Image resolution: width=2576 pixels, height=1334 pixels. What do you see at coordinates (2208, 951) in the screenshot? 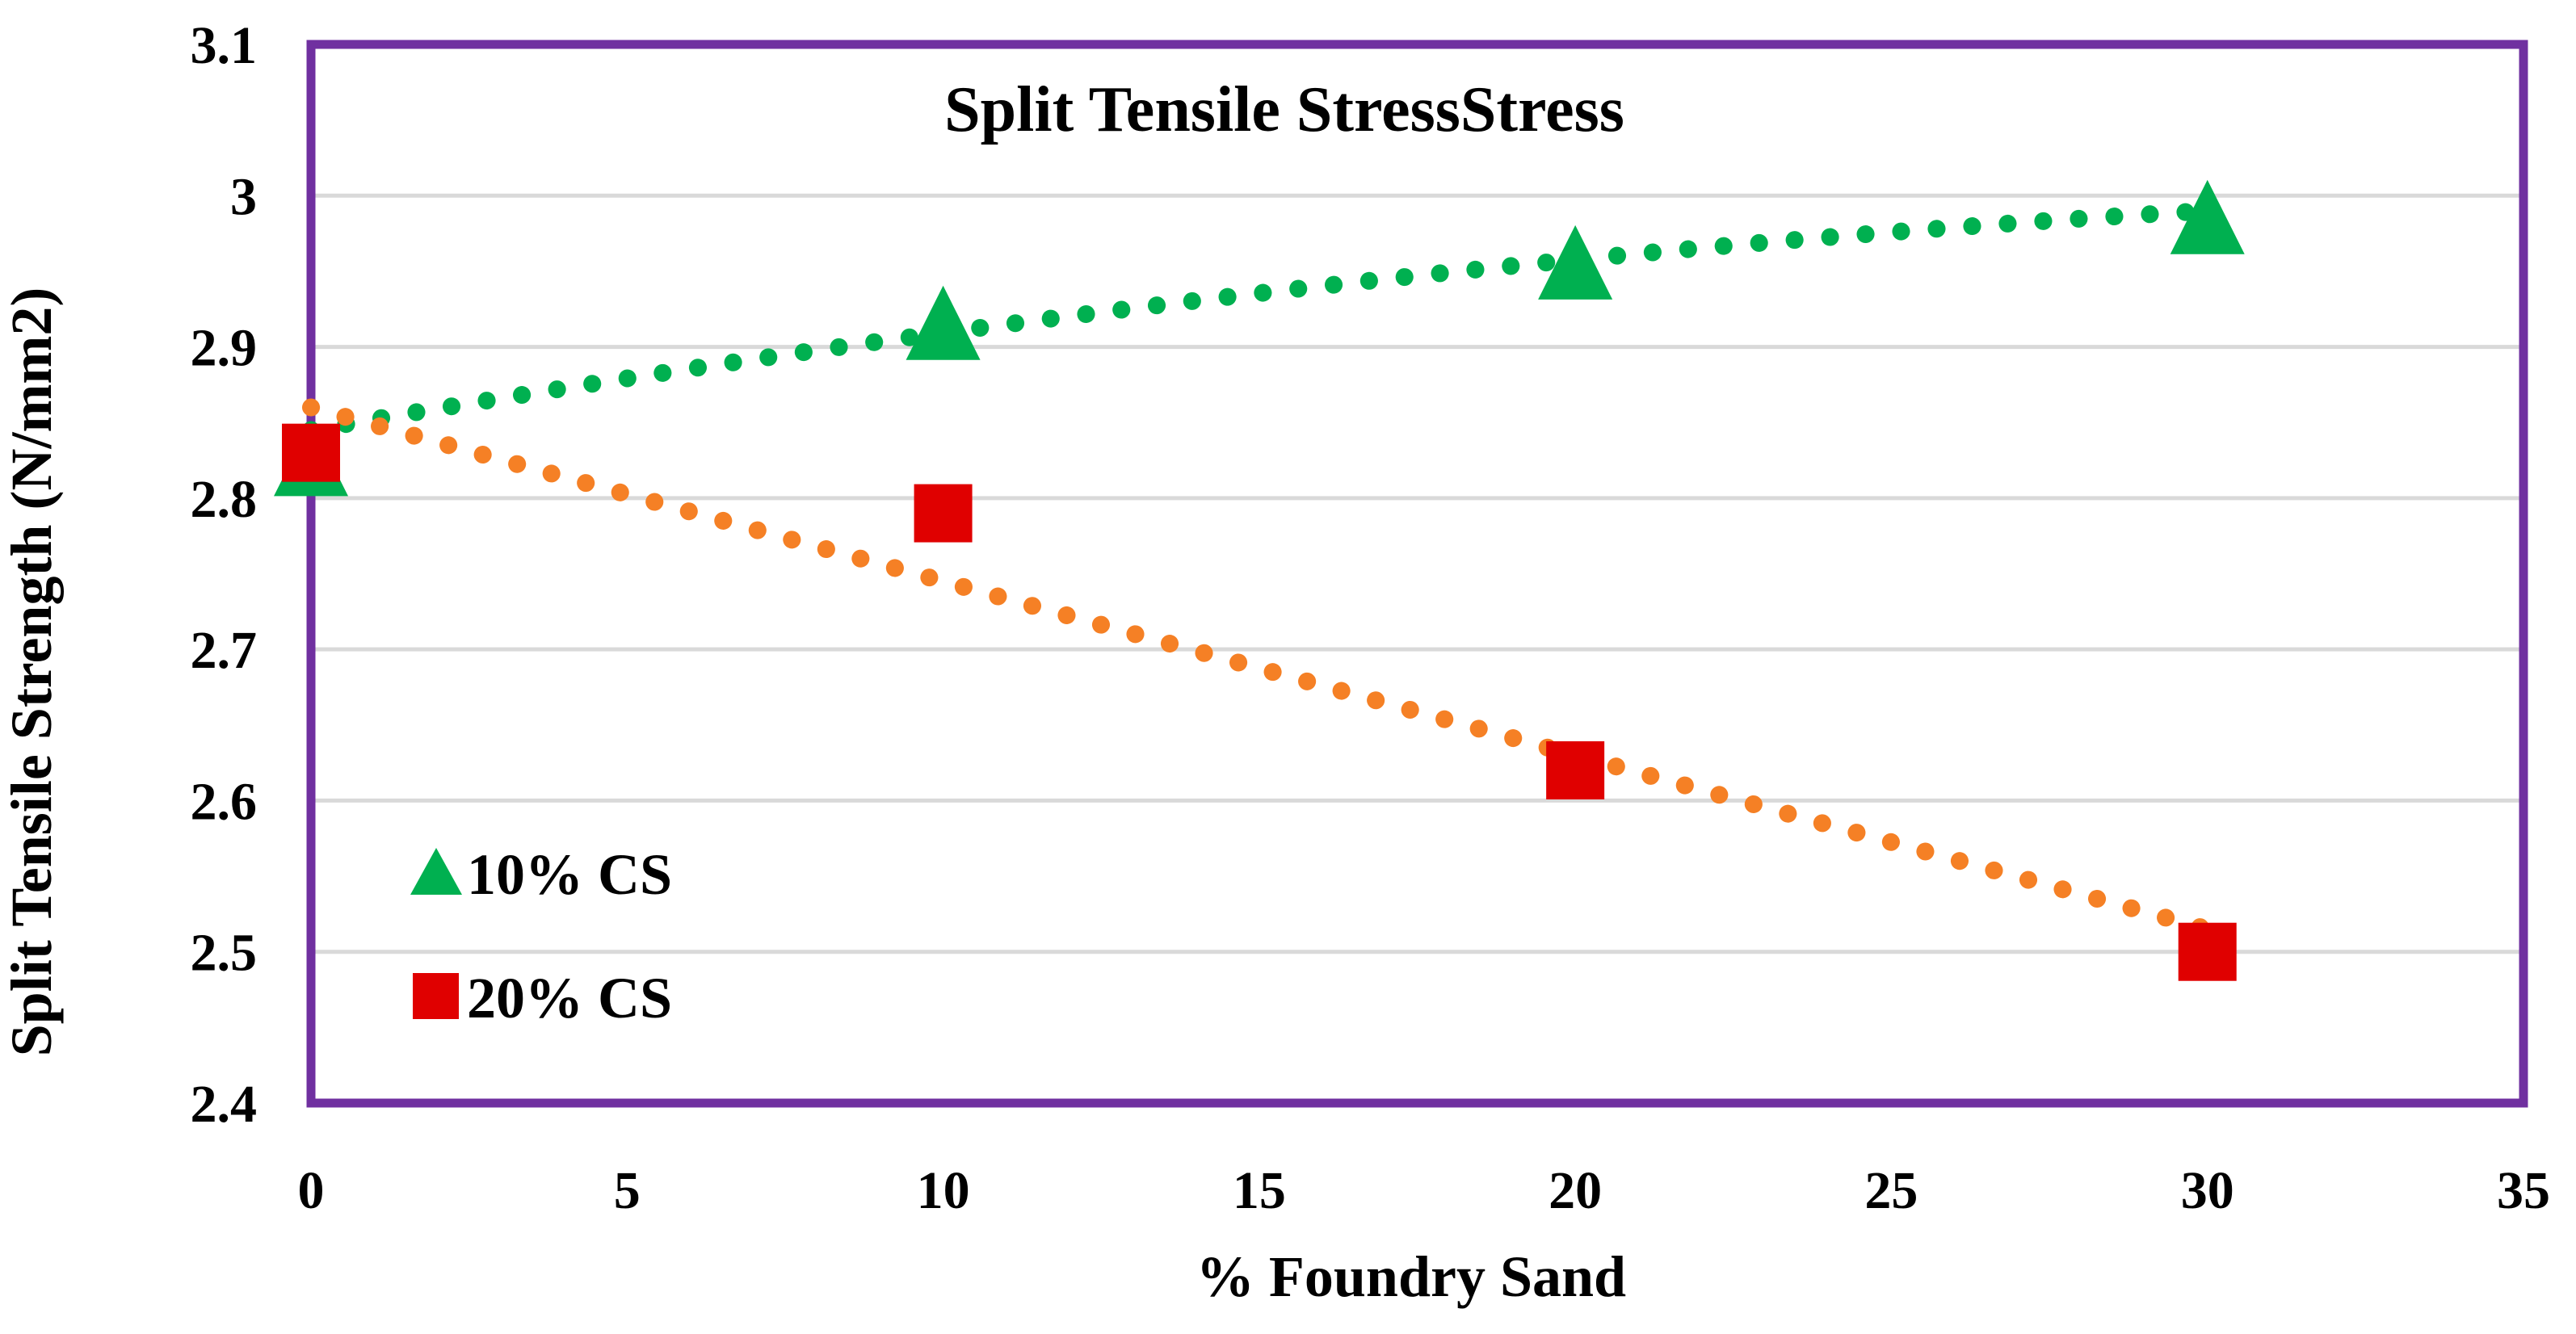
I see `marker-20-cs-x30` at bounding box center [2208, 951].